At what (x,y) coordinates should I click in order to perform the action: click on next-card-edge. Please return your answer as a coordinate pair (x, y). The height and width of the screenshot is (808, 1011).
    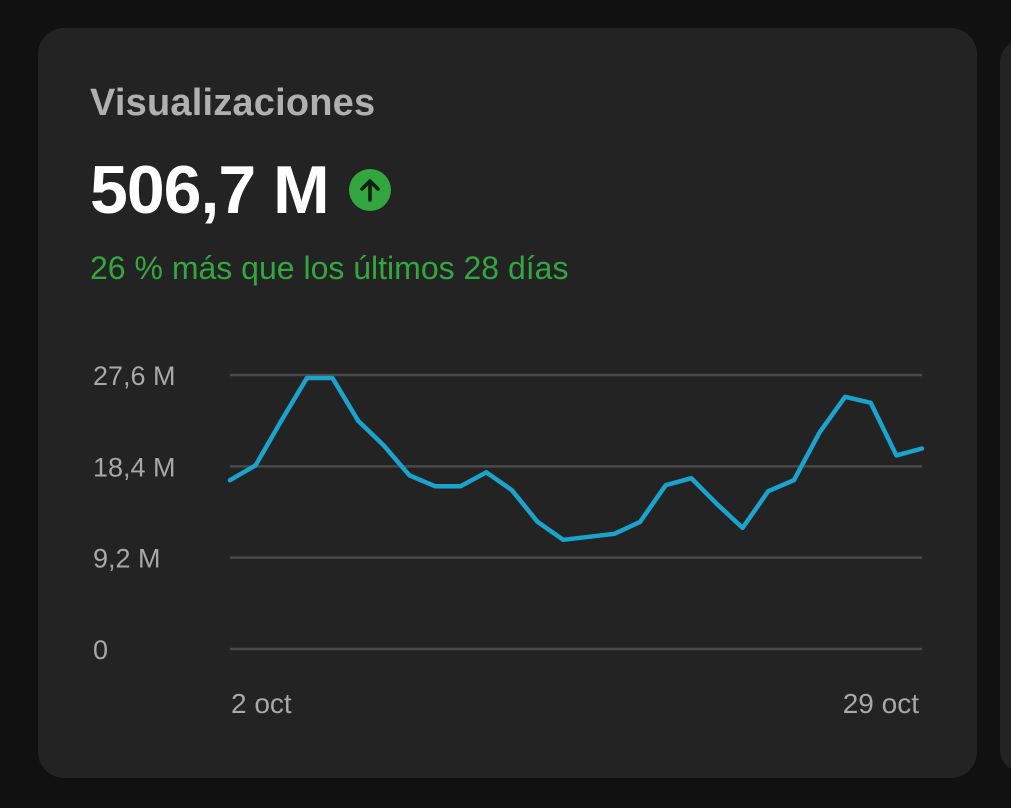
    Looking at the image, I should click on (1005, 406).